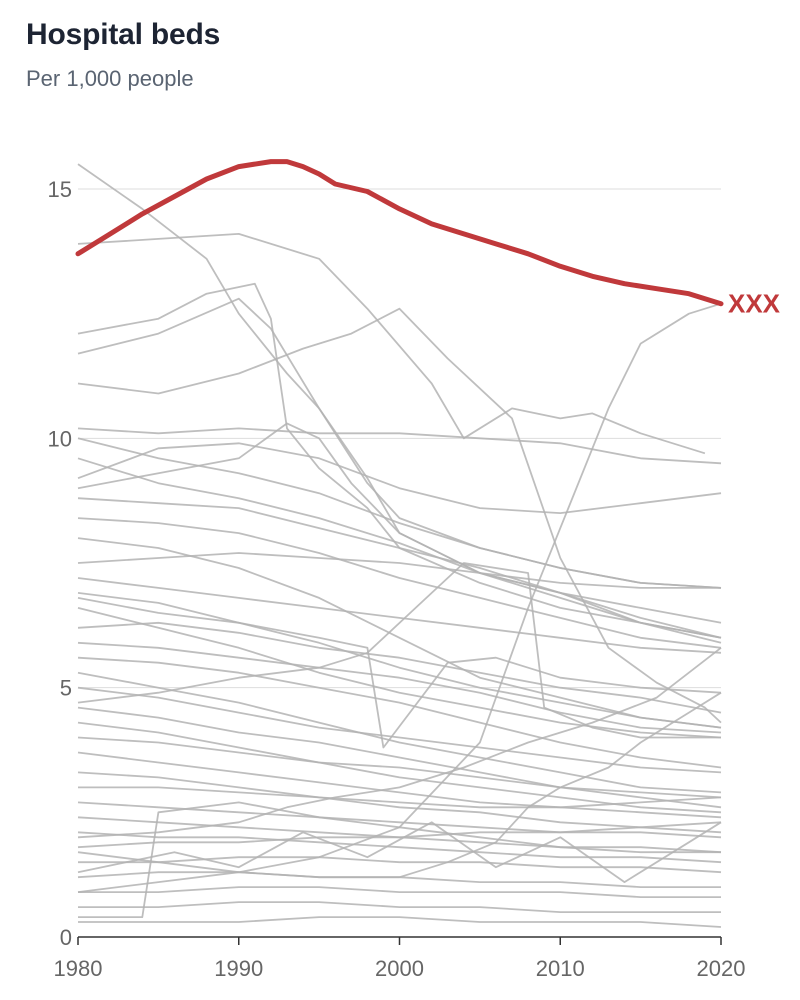 The width and height of the screenshot is (800, 1000). I want to click on x-tick-label: 2010, so click(560, 968).